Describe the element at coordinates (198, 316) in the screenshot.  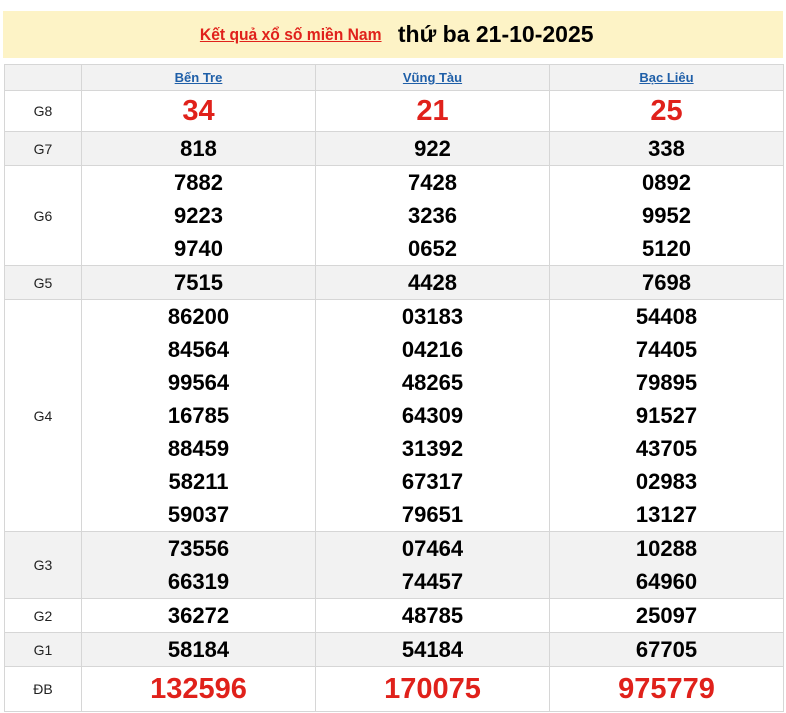
I see `winning-number: 86200` at that location.